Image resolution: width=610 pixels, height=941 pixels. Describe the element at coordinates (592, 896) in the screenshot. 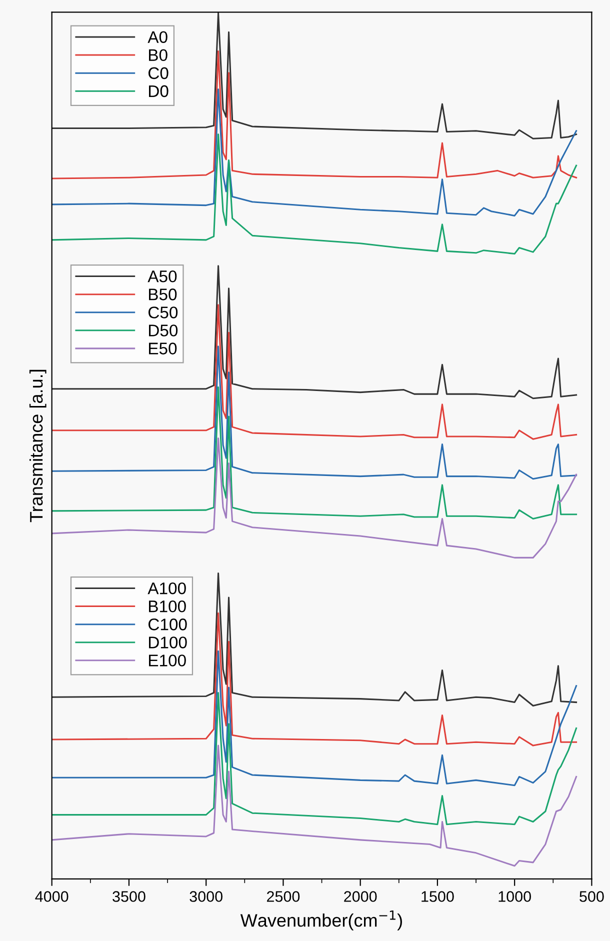

I see `x-tick-label: 500` at that location.